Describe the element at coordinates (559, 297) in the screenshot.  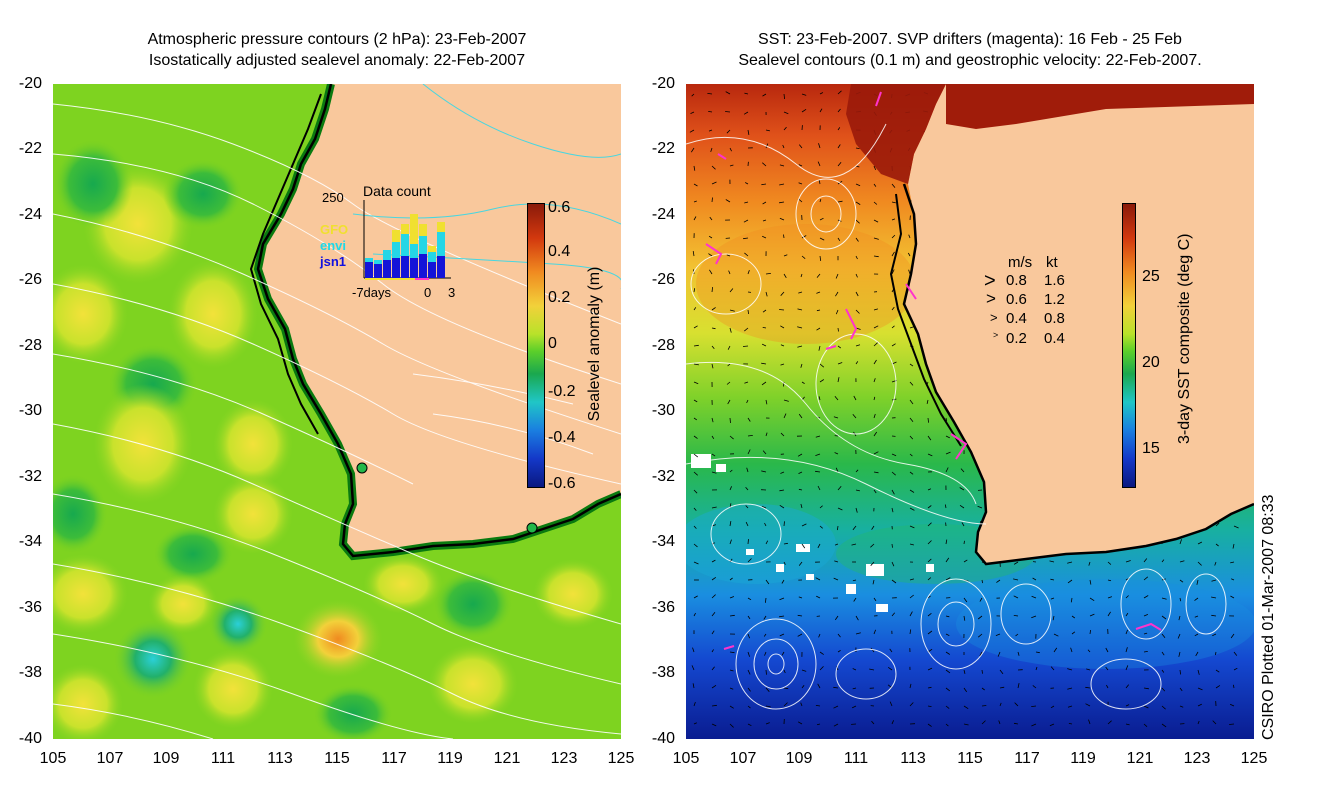
I see `sealevel-tick-2: 0.2` at that location.